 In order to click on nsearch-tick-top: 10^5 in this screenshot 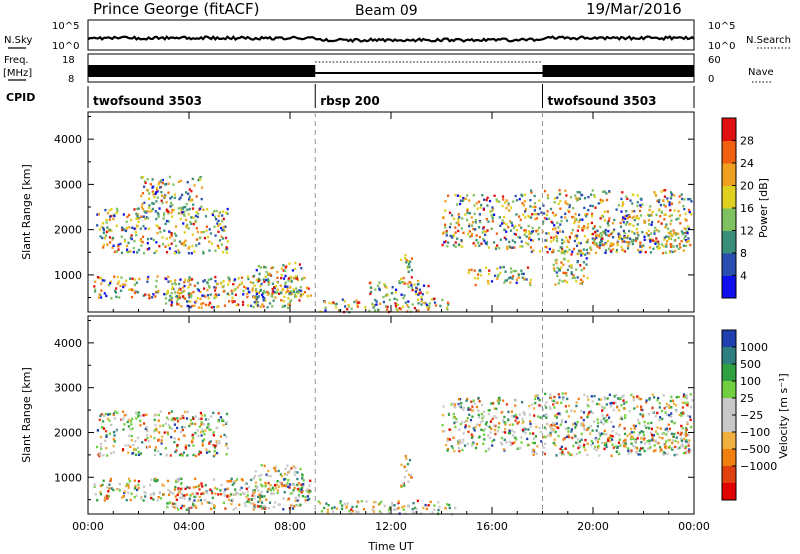, I will do `click(721, 26)`.